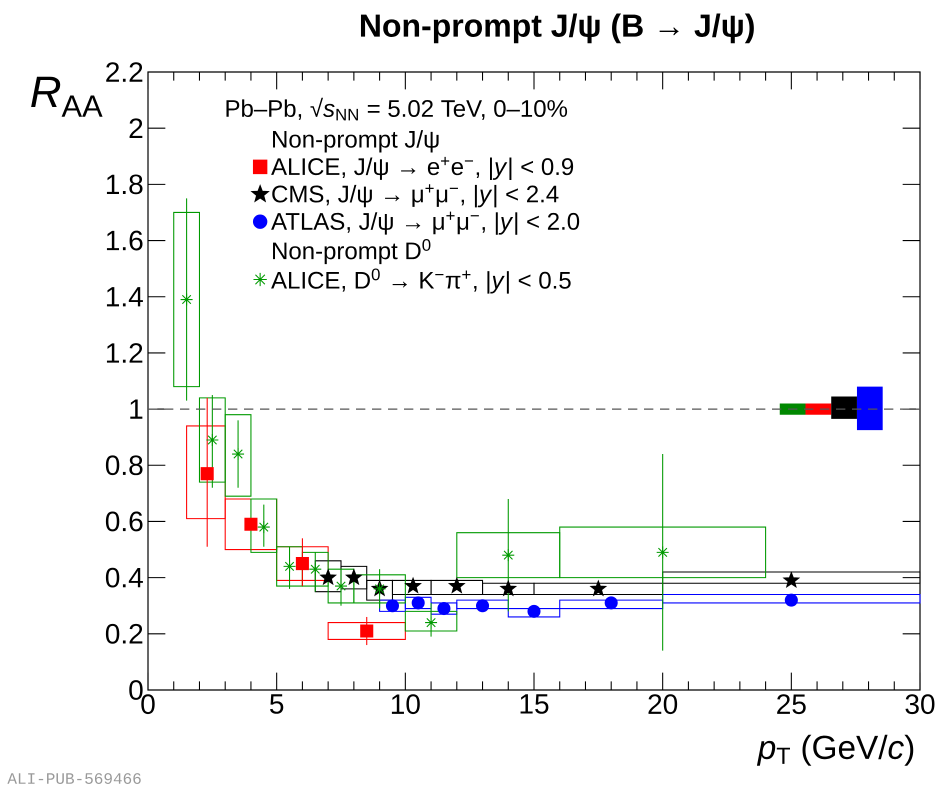 The image size is (946, 790). I want to click on y-tick-label: 1, so click(136, 409).